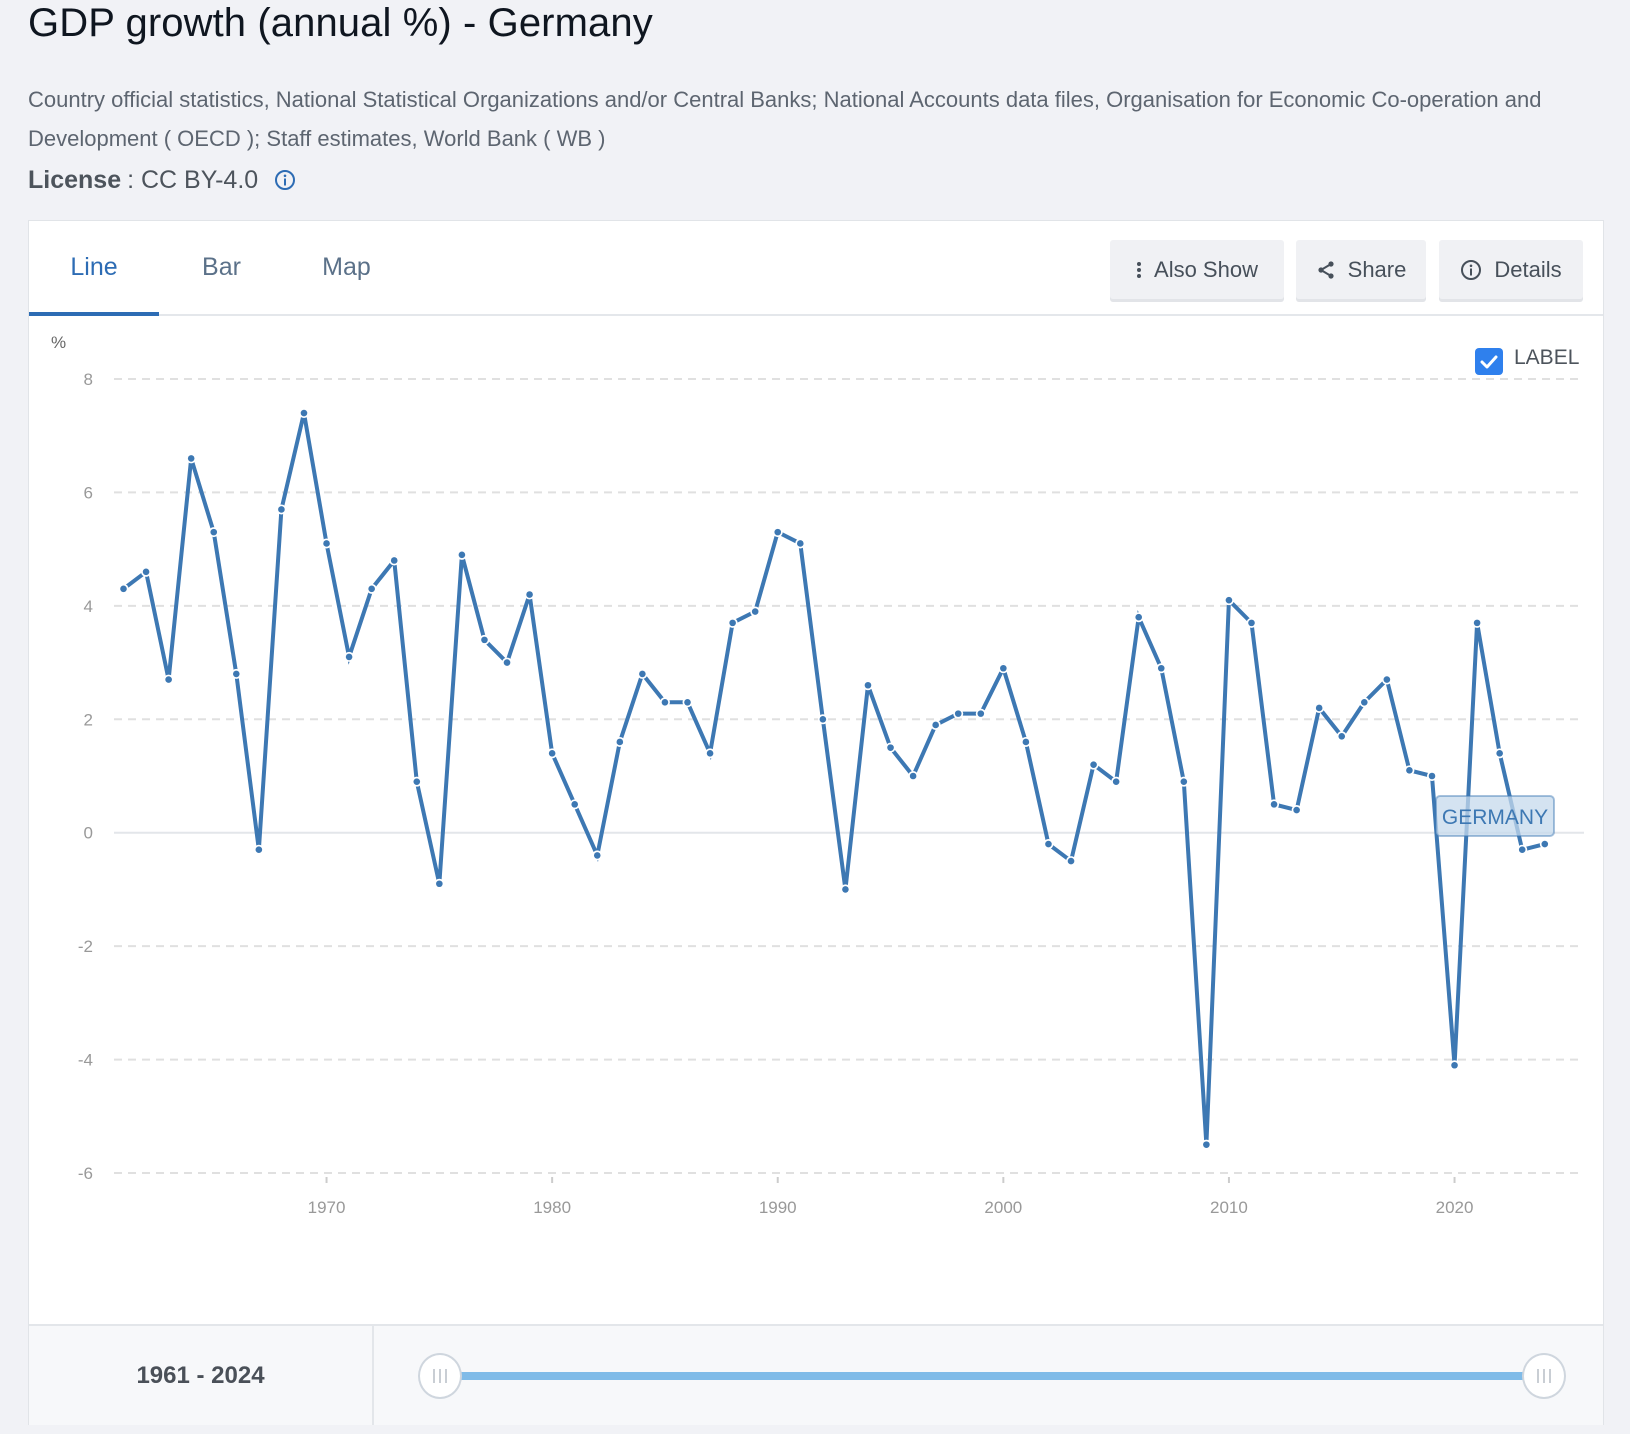 The width and height of the screenshot is (1630, 1434). Describe the element at coordinates (85, 1173) in the screenshot. I see `y-tick-label: -6` at that location.